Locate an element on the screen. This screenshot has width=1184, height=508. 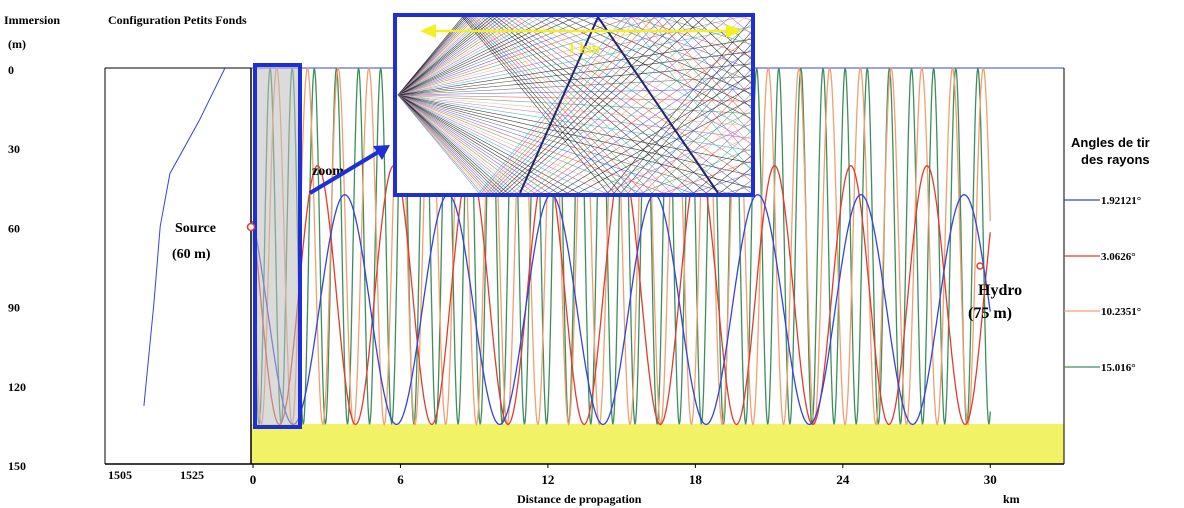
x-tick-label: 18 is located at coordinates (696, 479).